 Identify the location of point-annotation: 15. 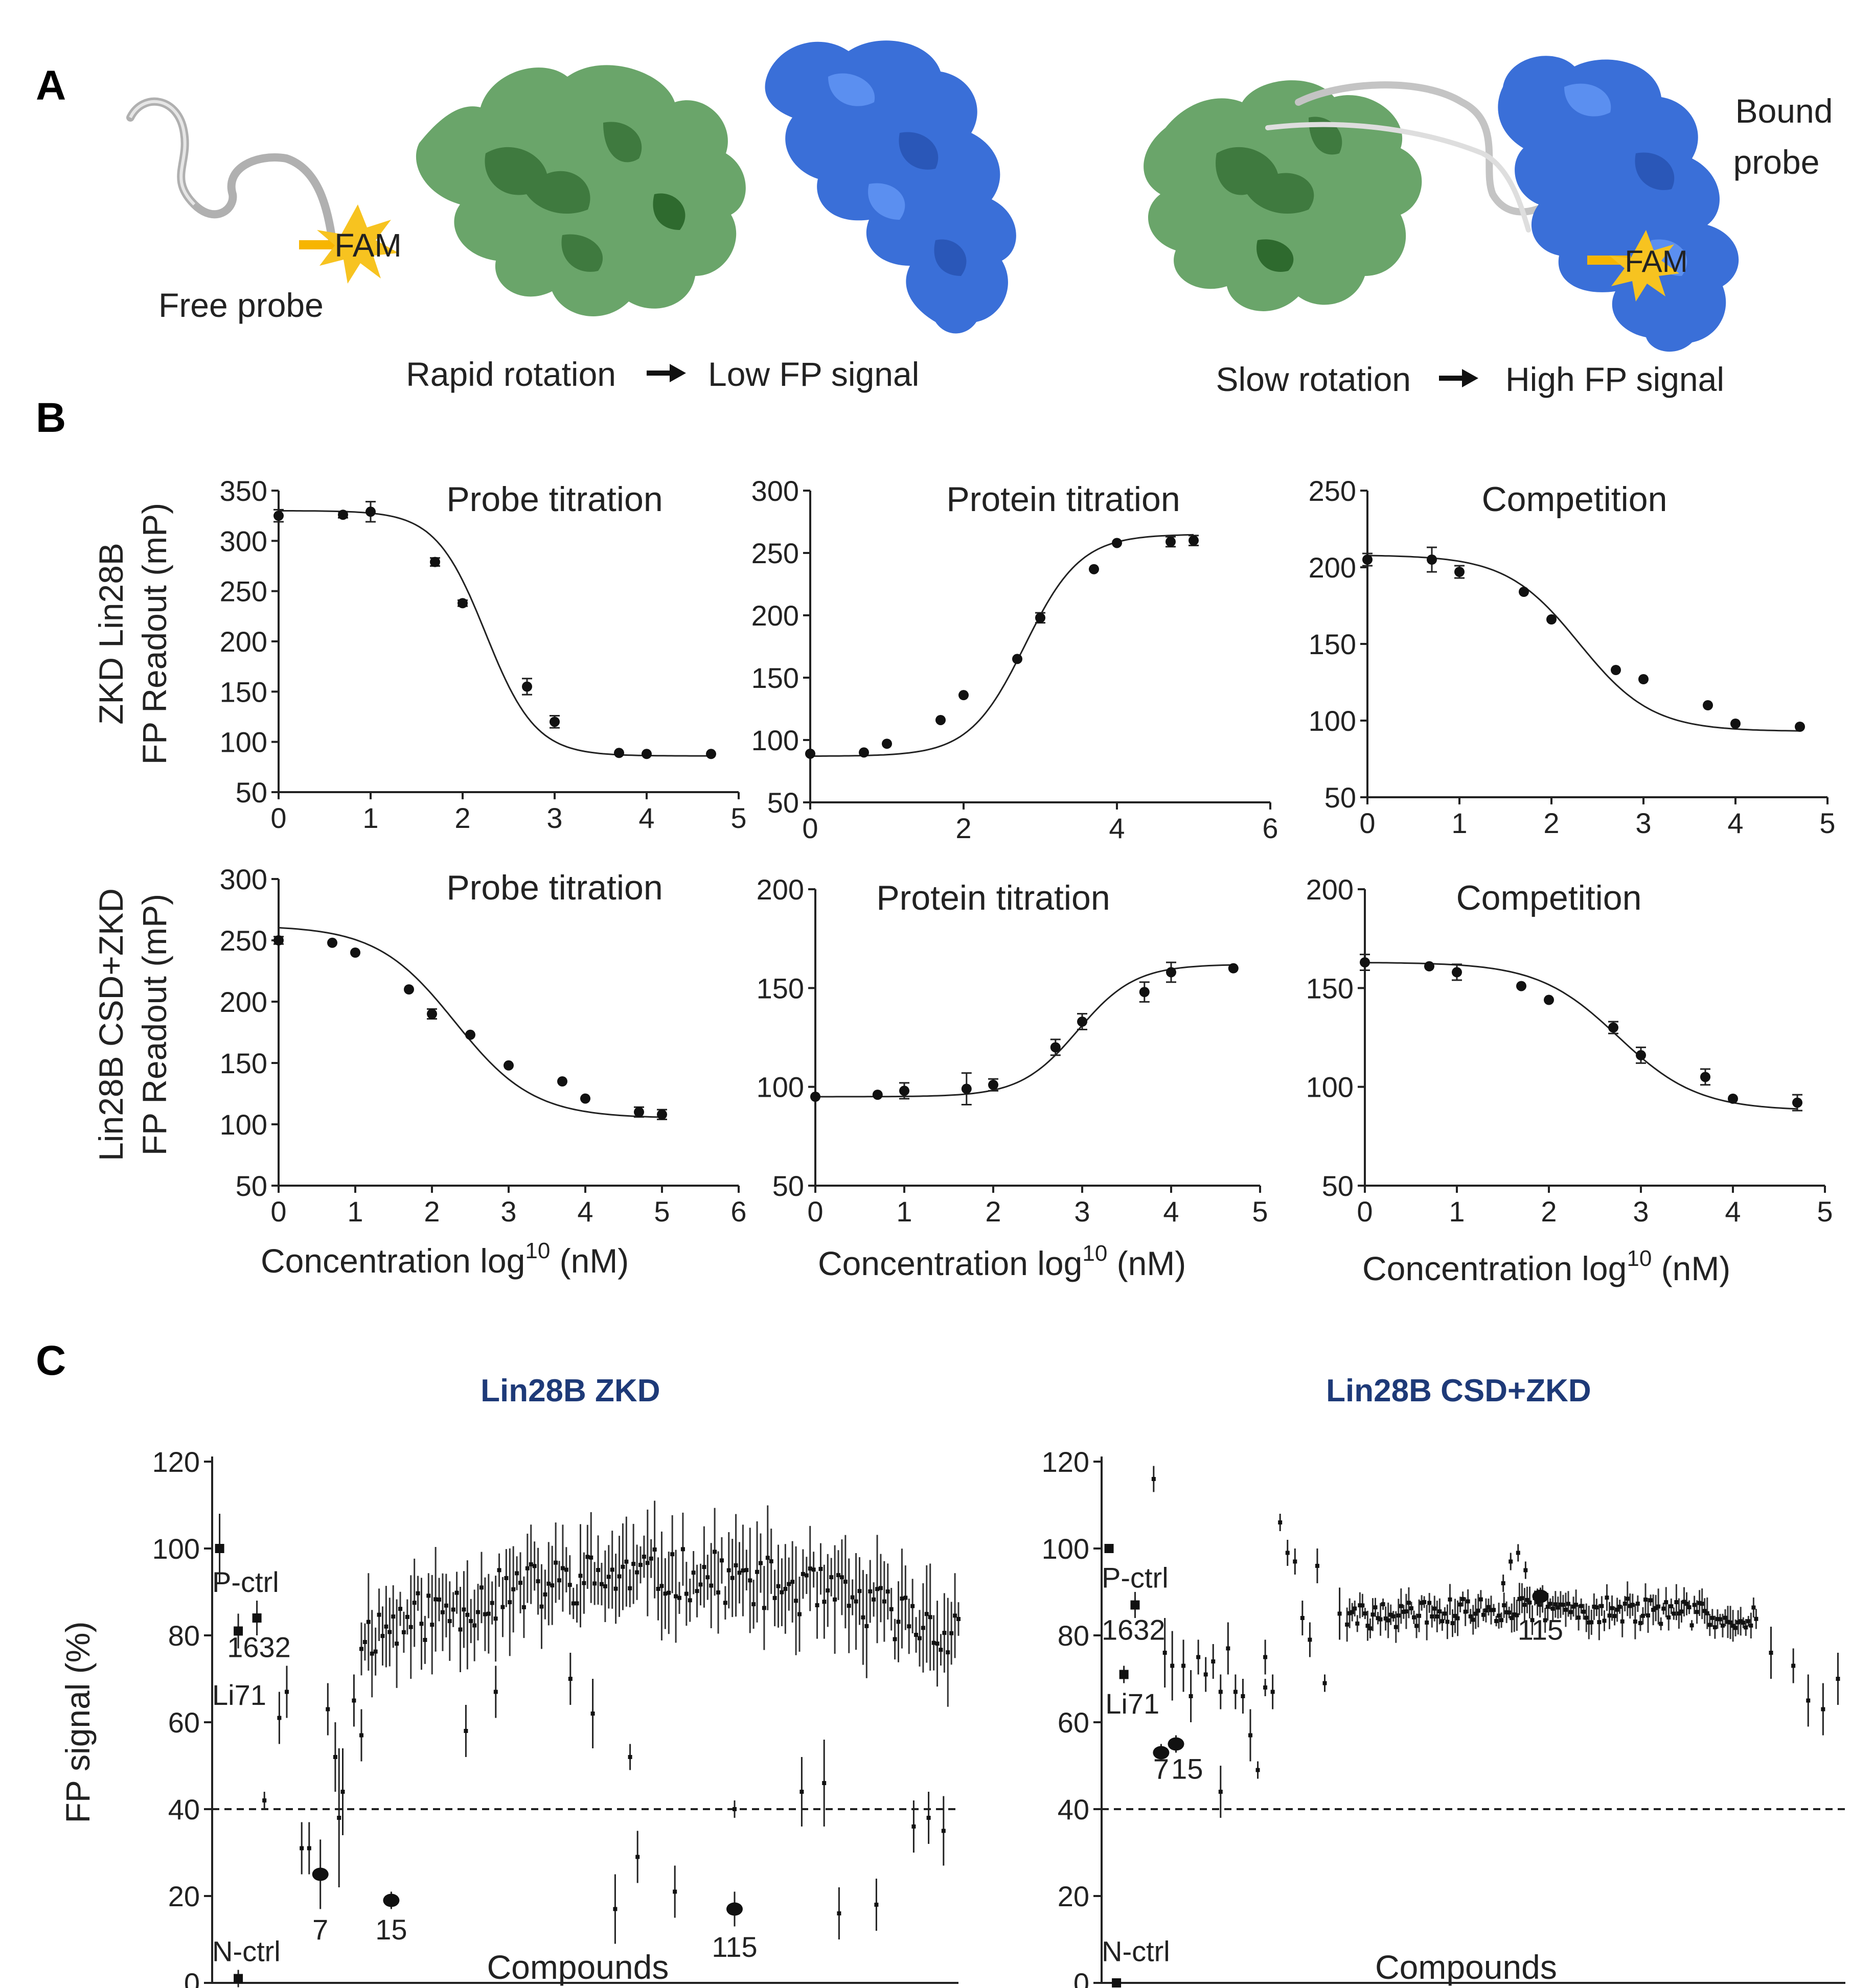
(391, 1929).